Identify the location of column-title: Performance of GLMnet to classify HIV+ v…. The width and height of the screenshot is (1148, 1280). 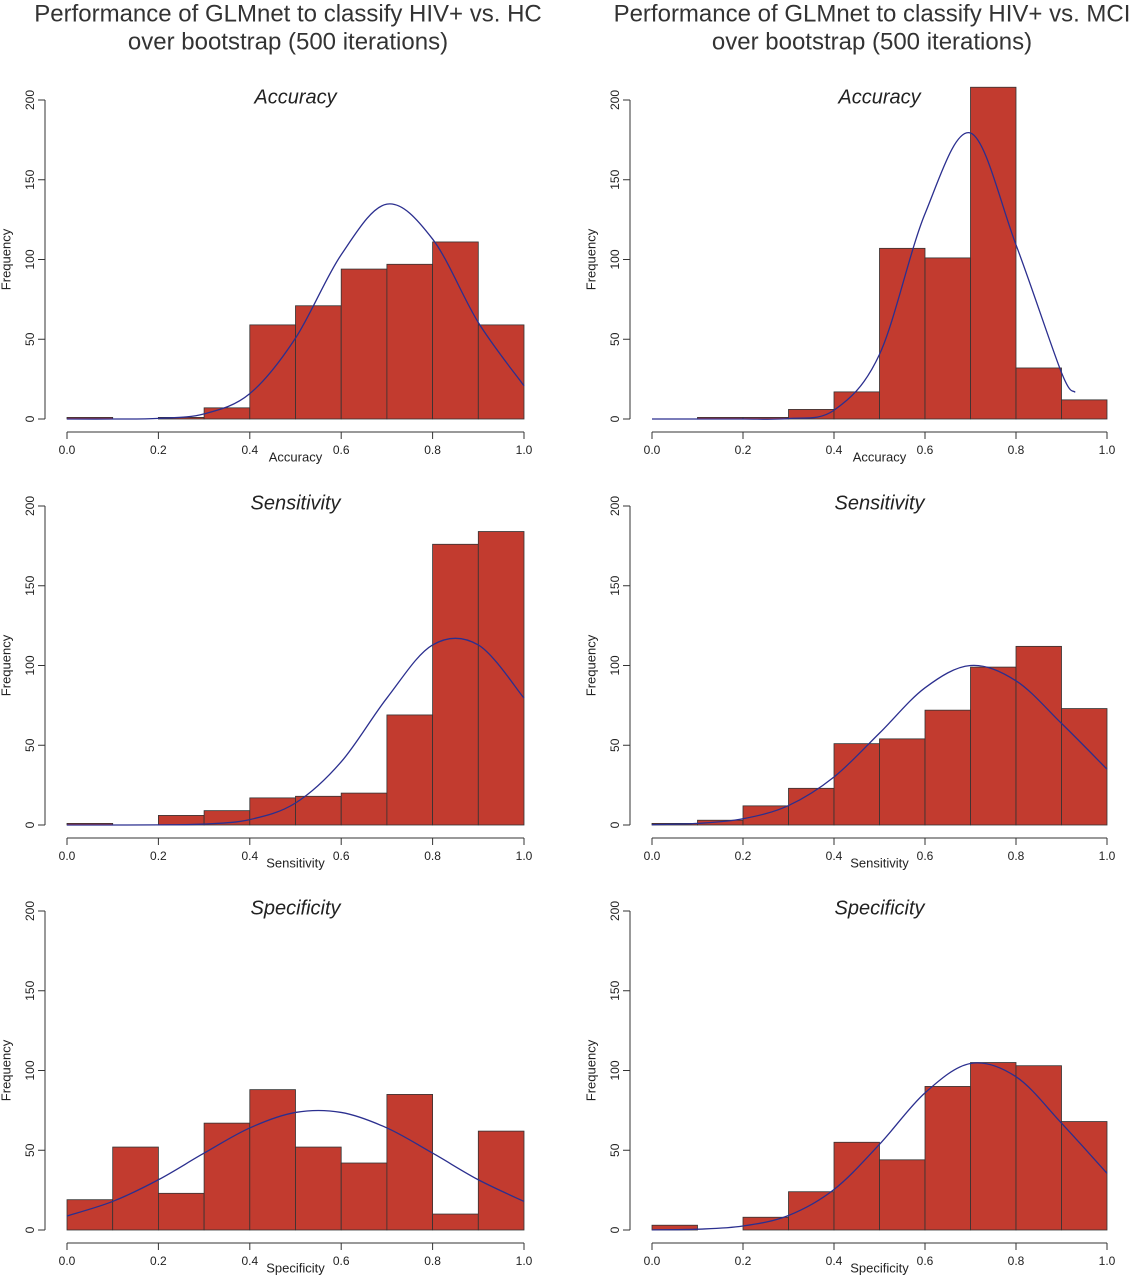
(872, 13).